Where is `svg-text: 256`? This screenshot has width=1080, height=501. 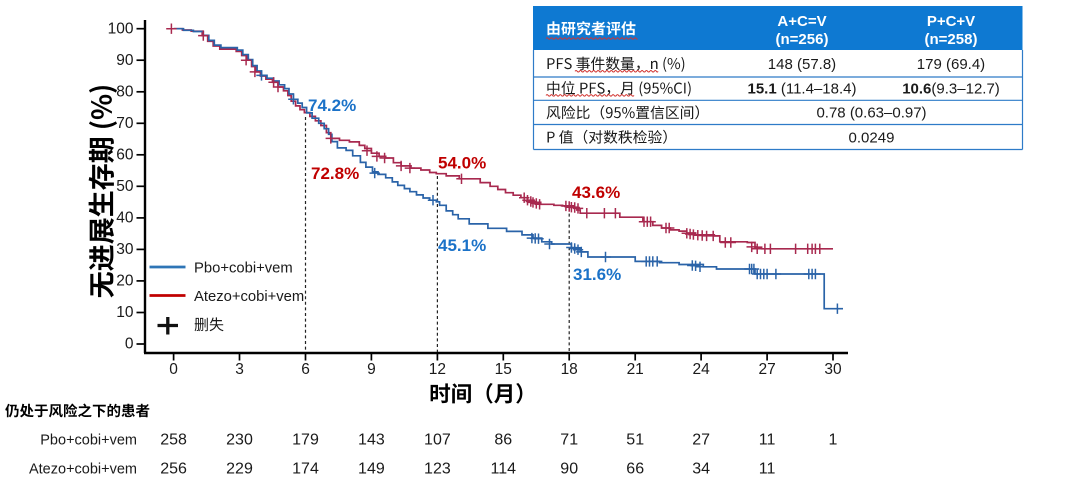 svg-text: 256 is located at coordinates (173, 469).